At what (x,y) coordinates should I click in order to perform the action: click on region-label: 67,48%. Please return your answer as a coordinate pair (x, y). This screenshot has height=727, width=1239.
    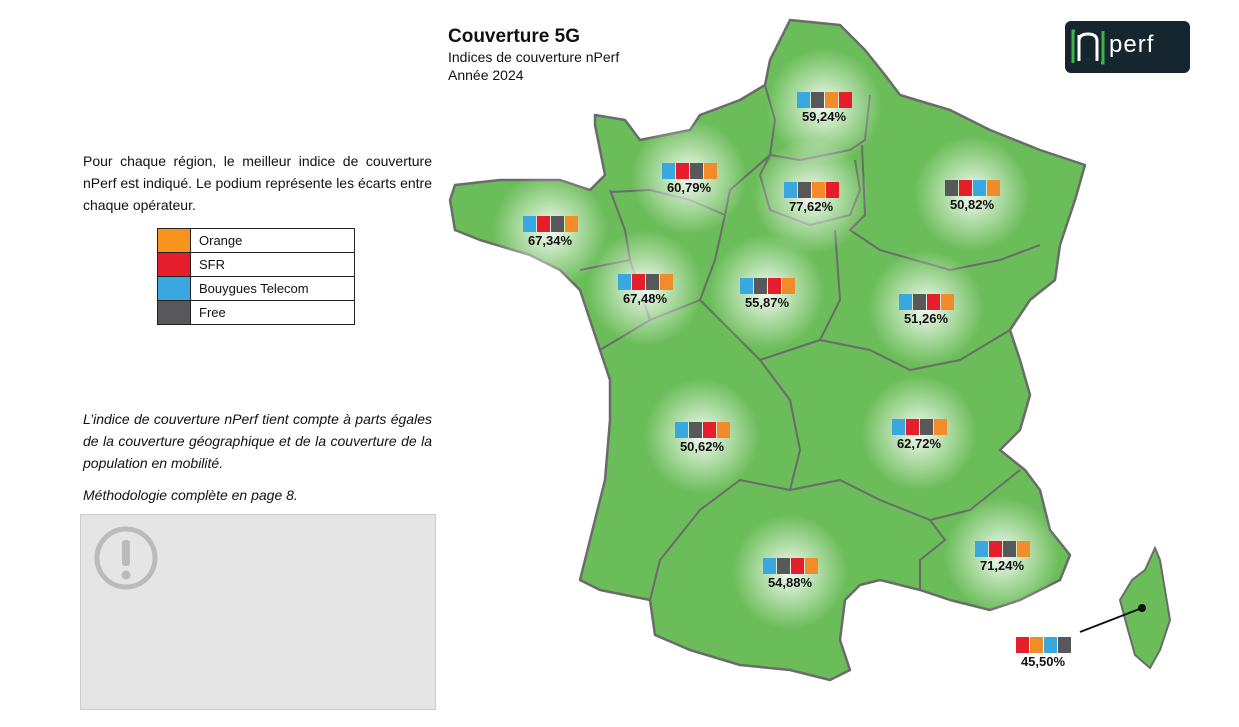
    Looking at the image, I should click on (645, 290).